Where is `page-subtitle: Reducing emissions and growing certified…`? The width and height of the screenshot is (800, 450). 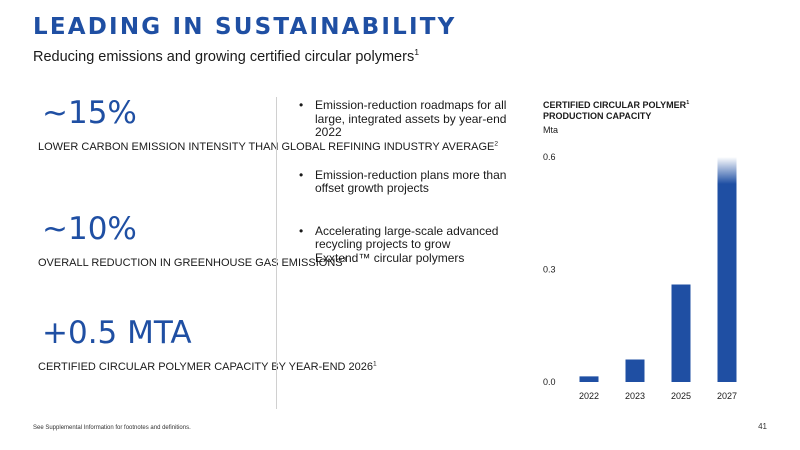
page-subtitle: Reducing emissions and growing certified… is located at coordinates (226, 56).